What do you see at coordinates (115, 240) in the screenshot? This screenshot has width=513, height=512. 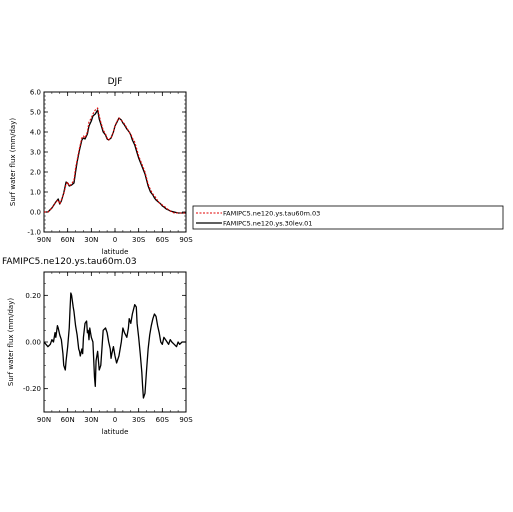 I see `top-x-tick-label: 0` at bounding box center [115, 240].